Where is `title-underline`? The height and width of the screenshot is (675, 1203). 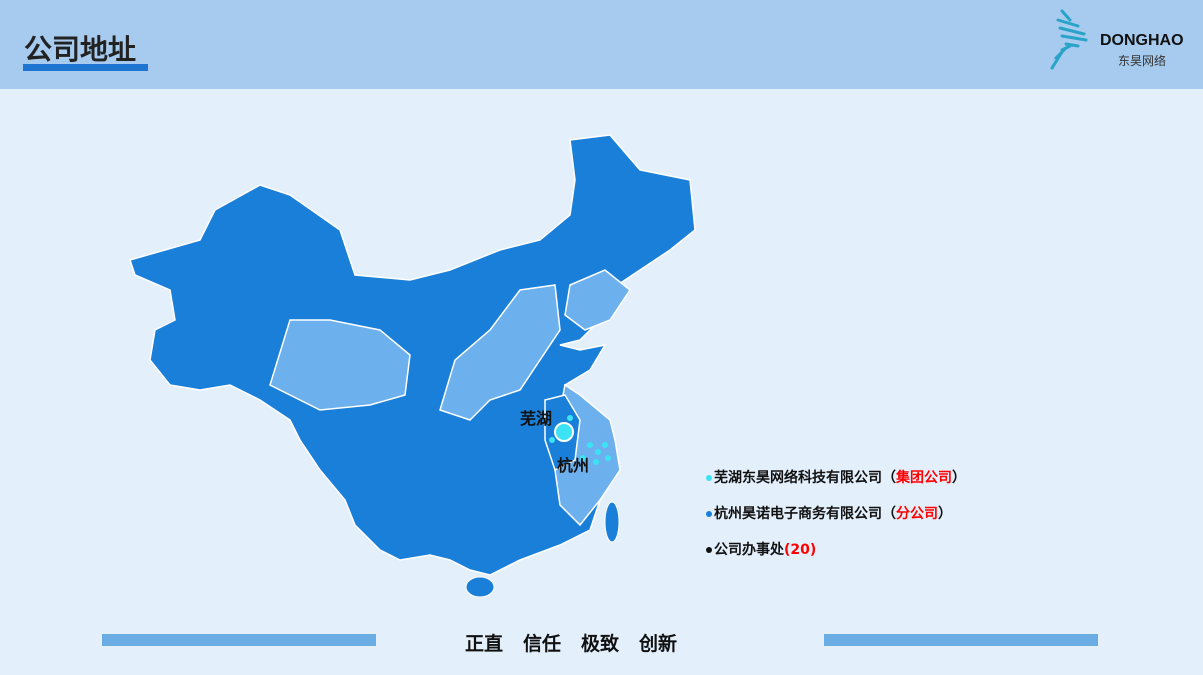
title-underline is located at coordinates (85, 67).